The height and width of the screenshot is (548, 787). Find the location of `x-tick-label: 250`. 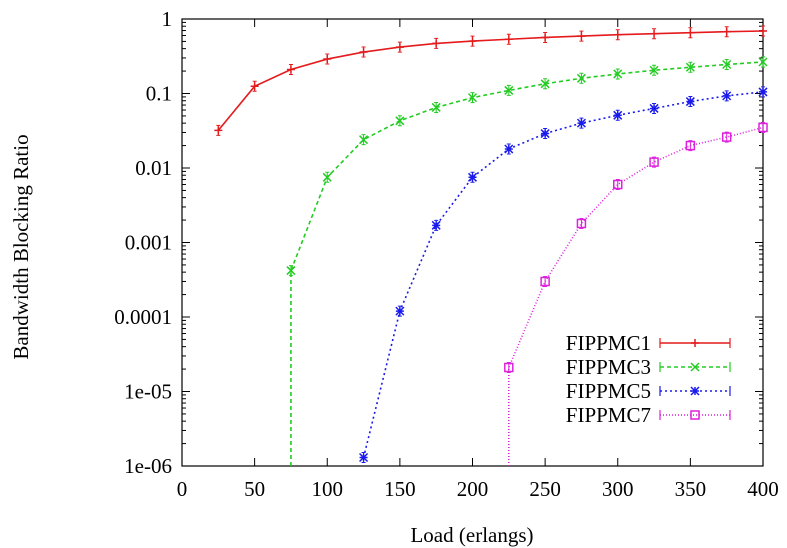

x-tick-label: 250 is located at coordinates (545, 489).